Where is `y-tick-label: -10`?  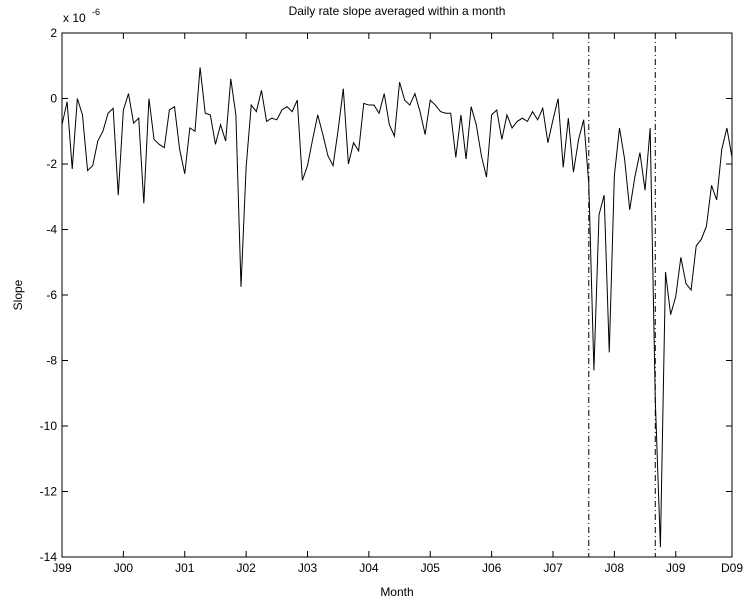
y-tick-label: -10 is located at coordinates (49, 426).